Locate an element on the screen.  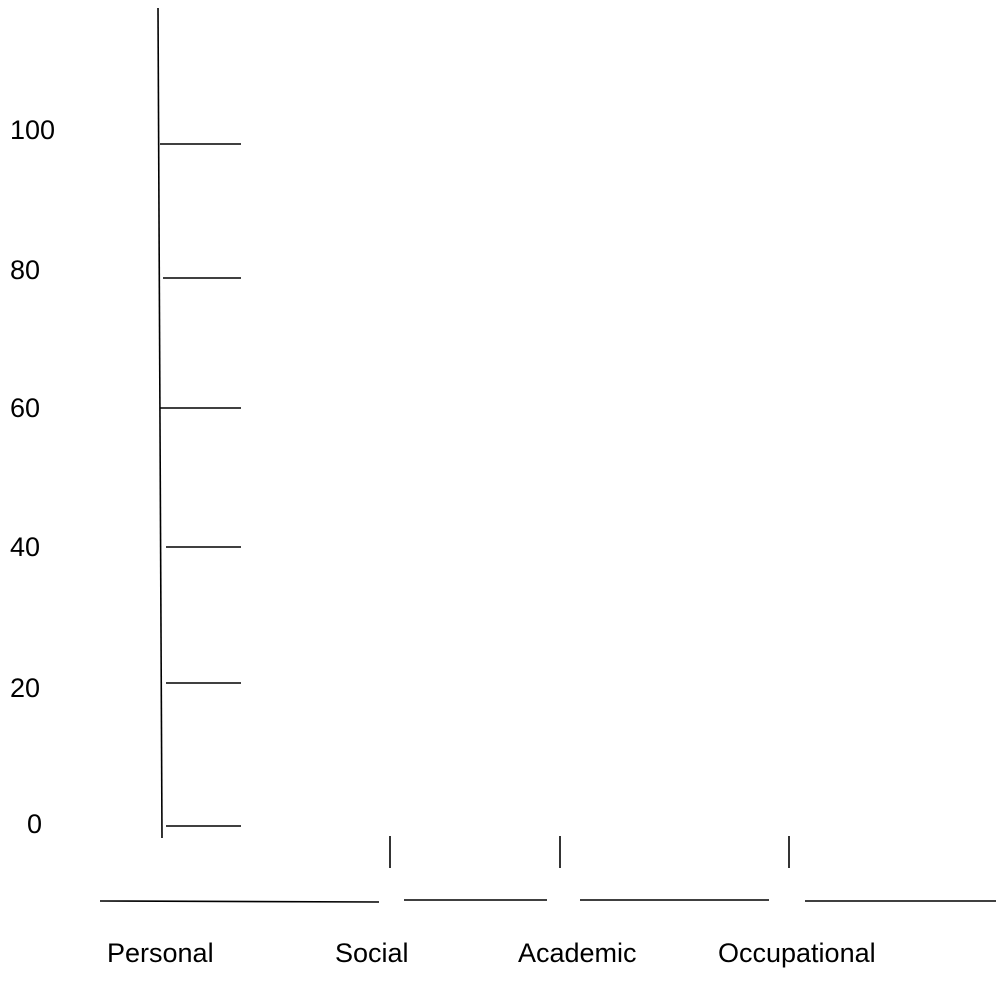
category-label-social: Social is located at coordinates (372, 953).